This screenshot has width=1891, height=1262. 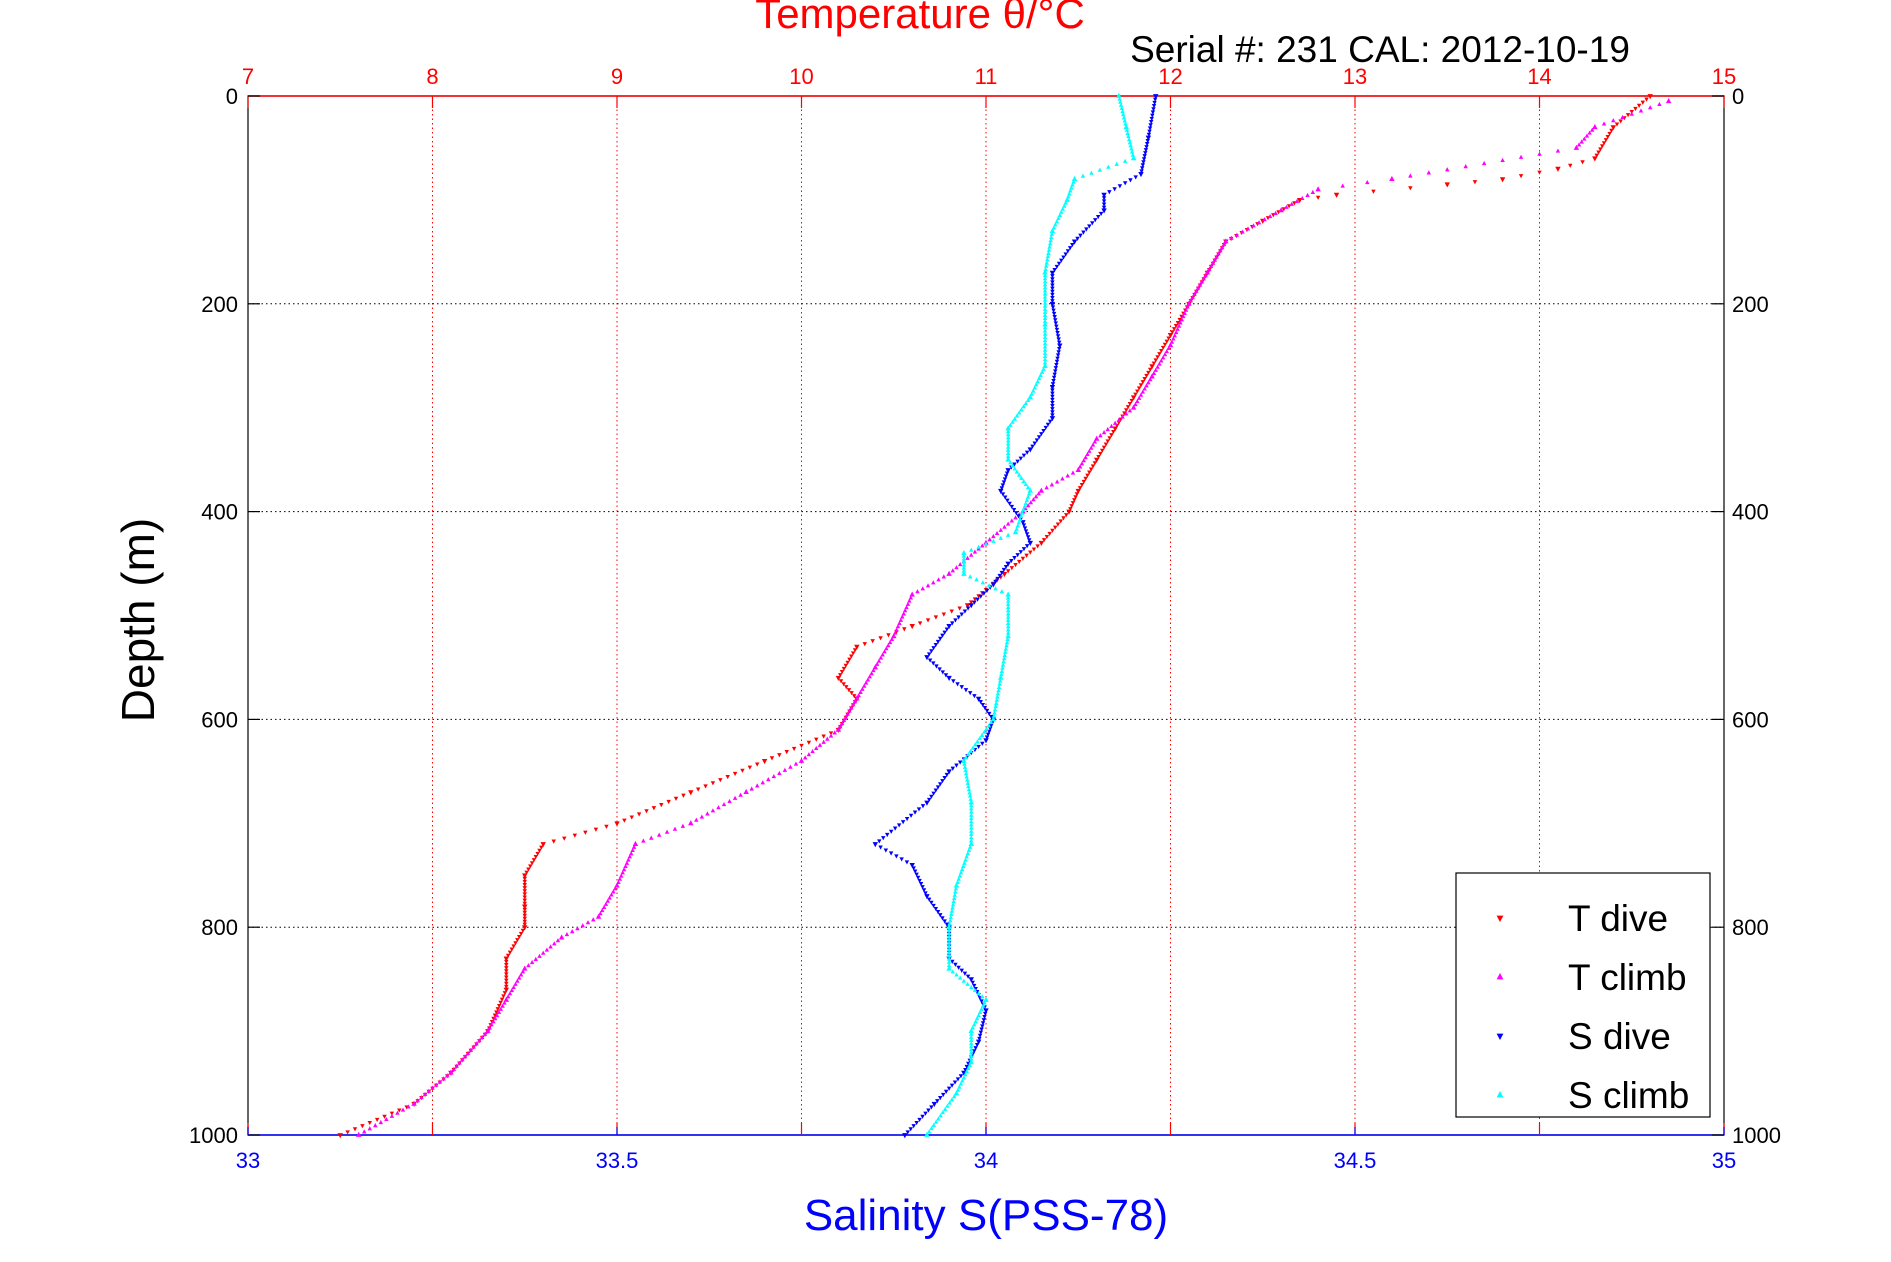 I want to click on tick-label-salinity: 33.5, so click(x=617, y=1160).